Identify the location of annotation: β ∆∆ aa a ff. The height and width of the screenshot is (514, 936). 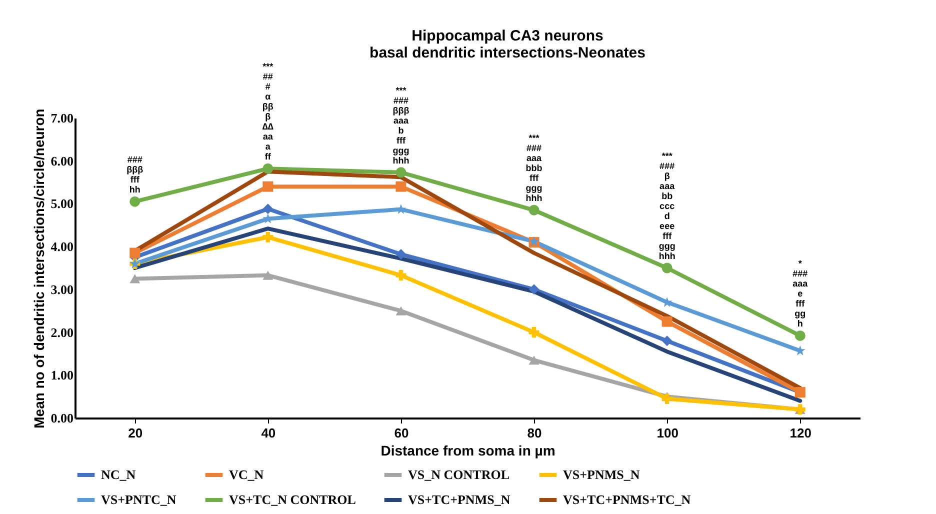
(268, 137).